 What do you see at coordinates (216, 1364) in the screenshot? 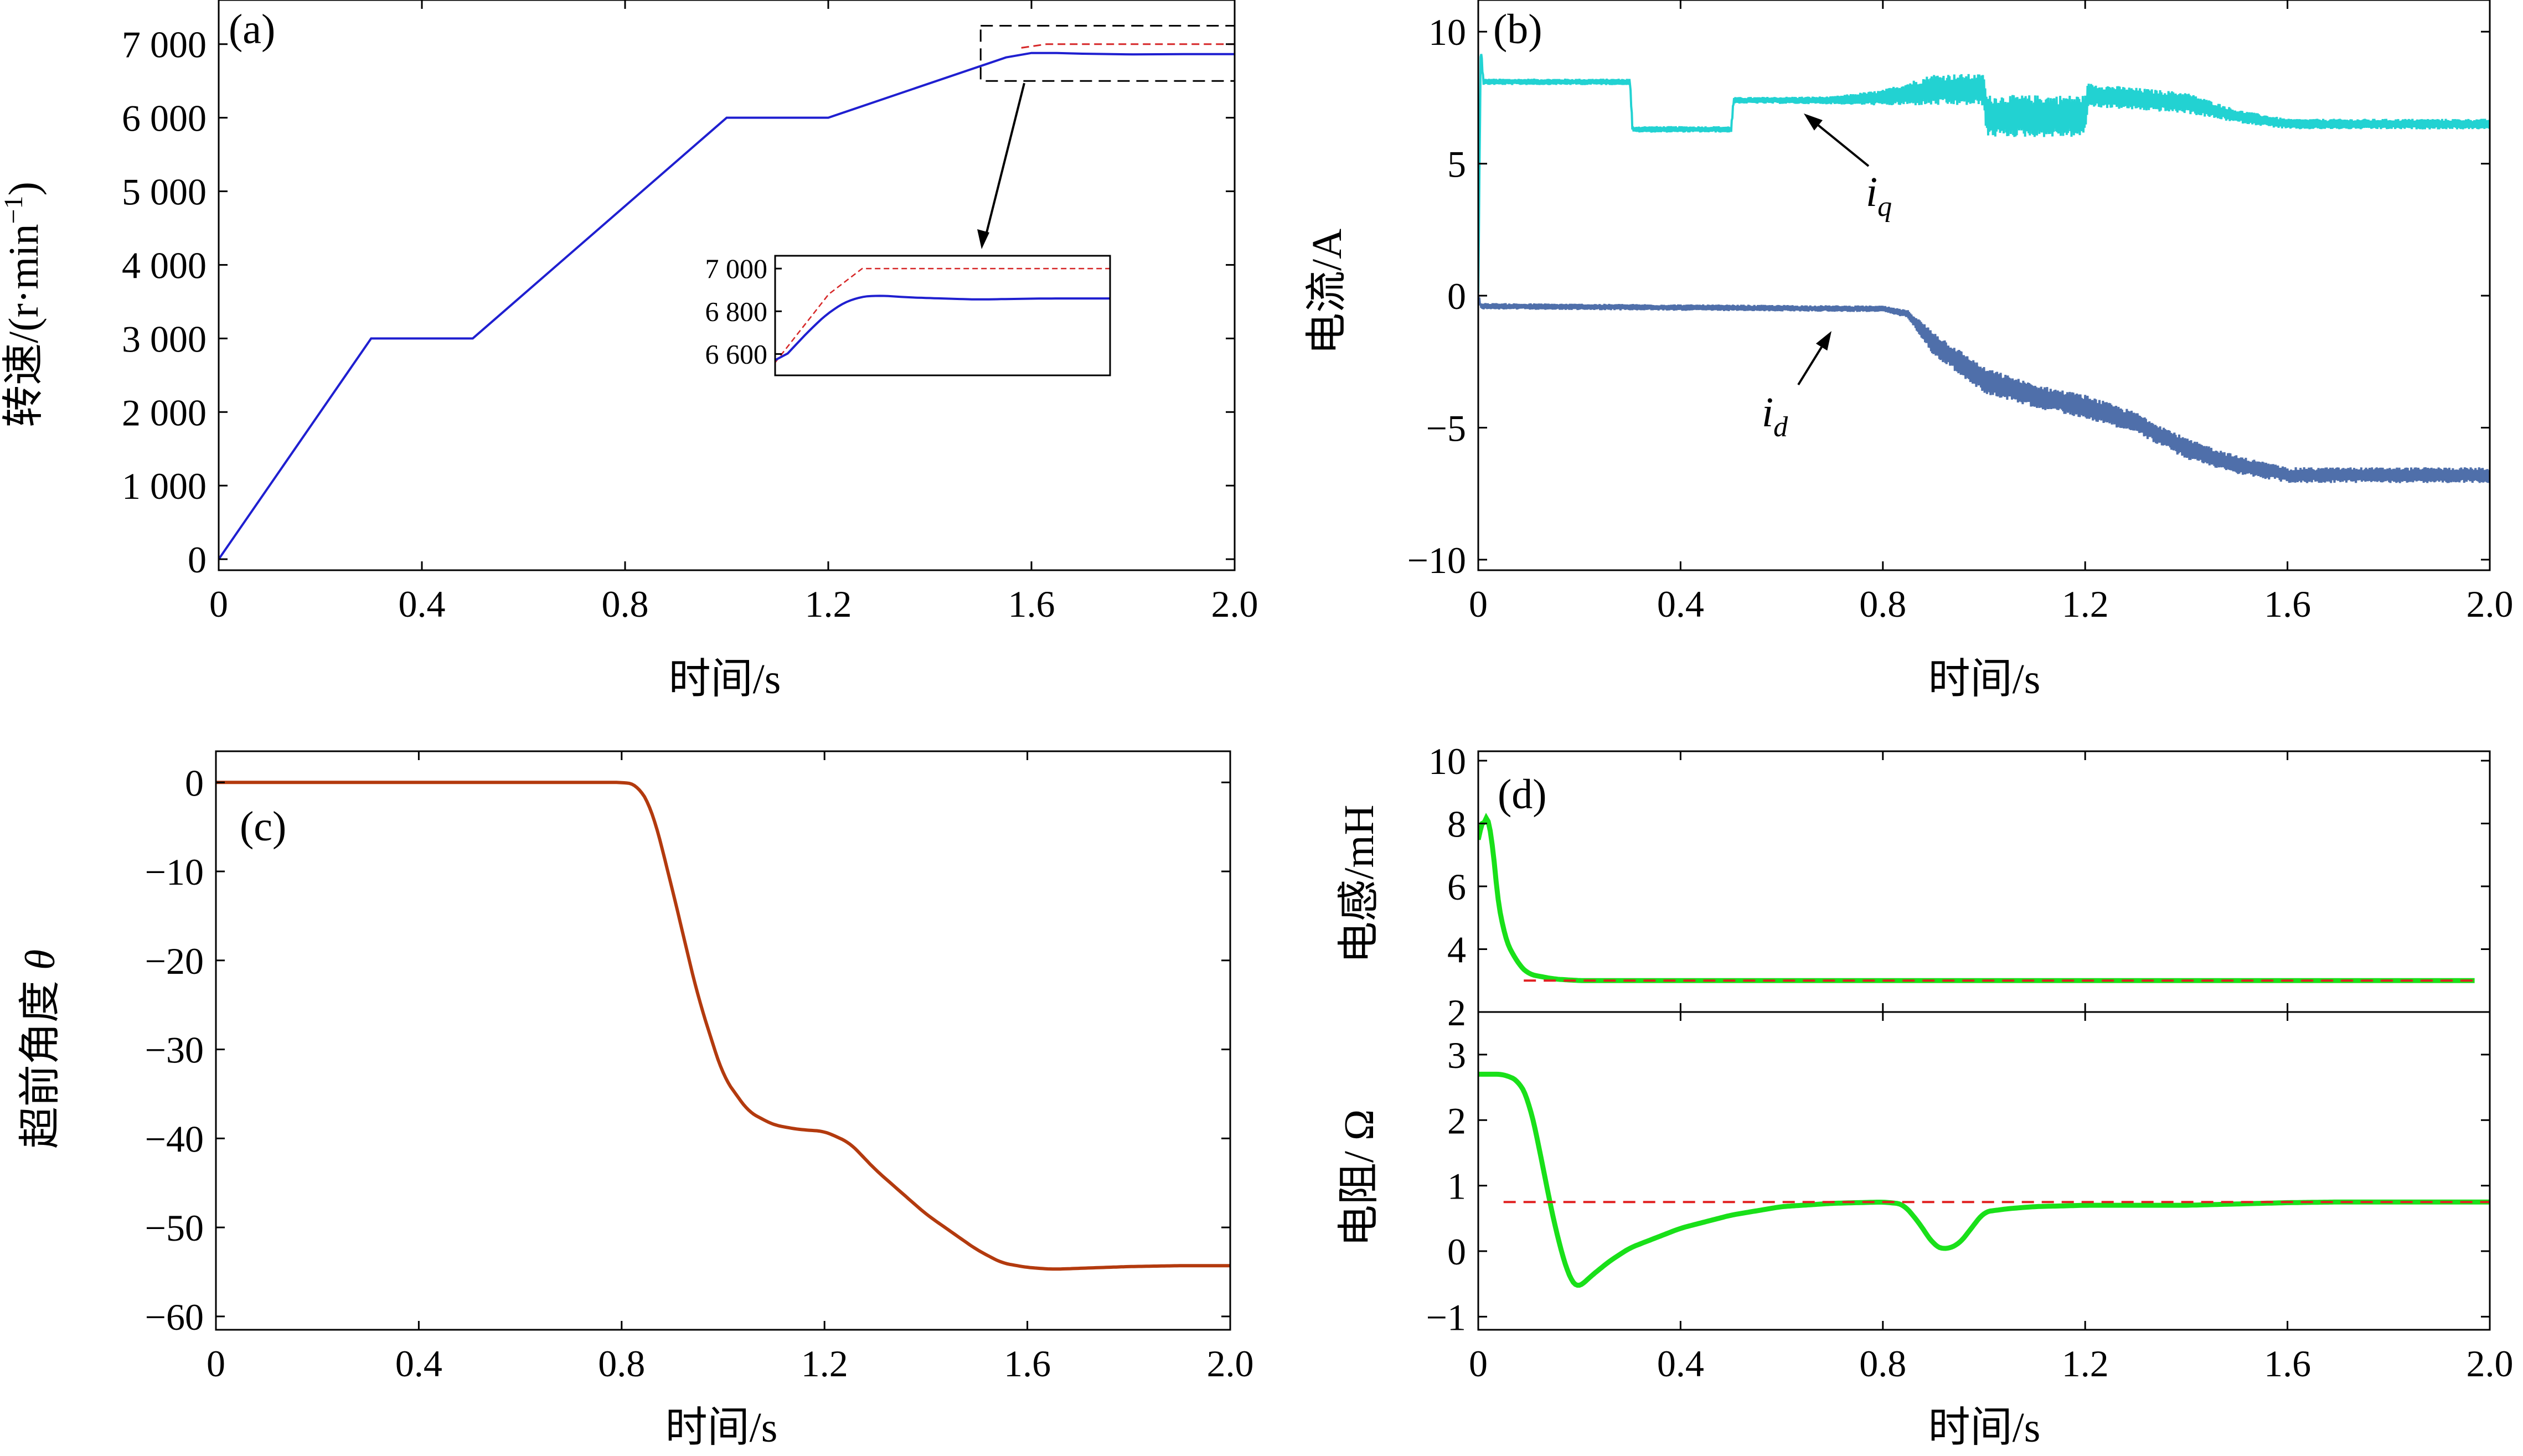
I see `panel-c-xtick-label: 0` at bounding box center [216, 1364].